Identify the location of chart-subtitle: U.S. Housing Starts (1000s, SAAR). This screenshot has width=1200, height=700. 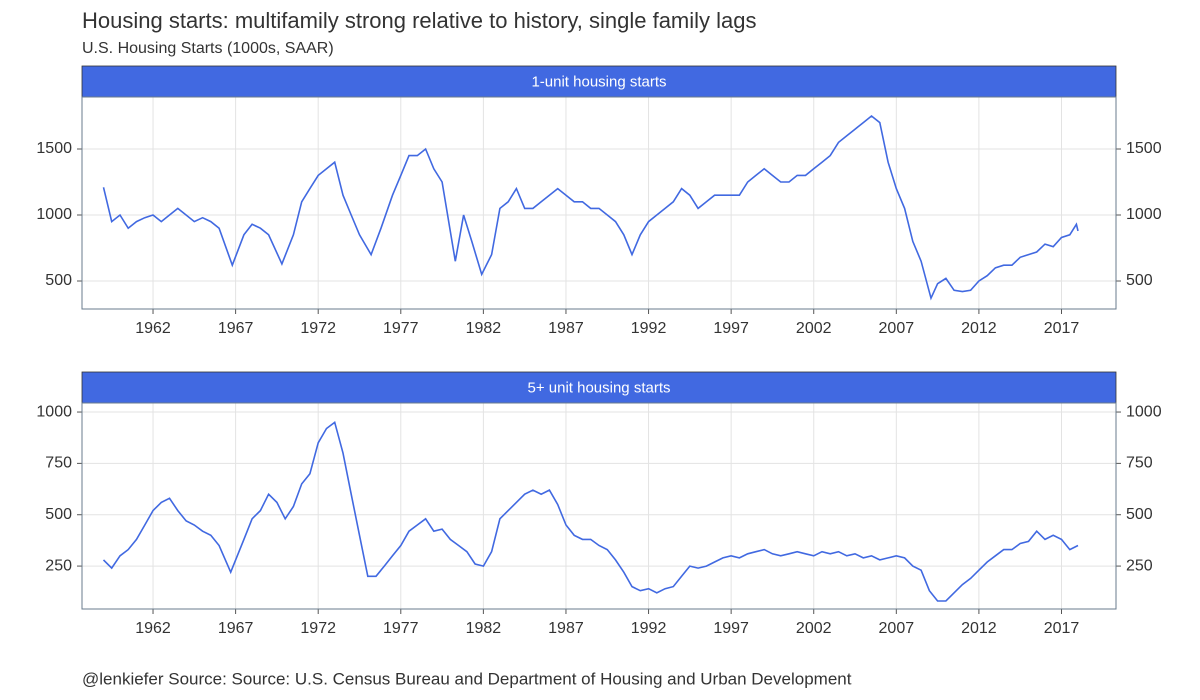
(208, 48).